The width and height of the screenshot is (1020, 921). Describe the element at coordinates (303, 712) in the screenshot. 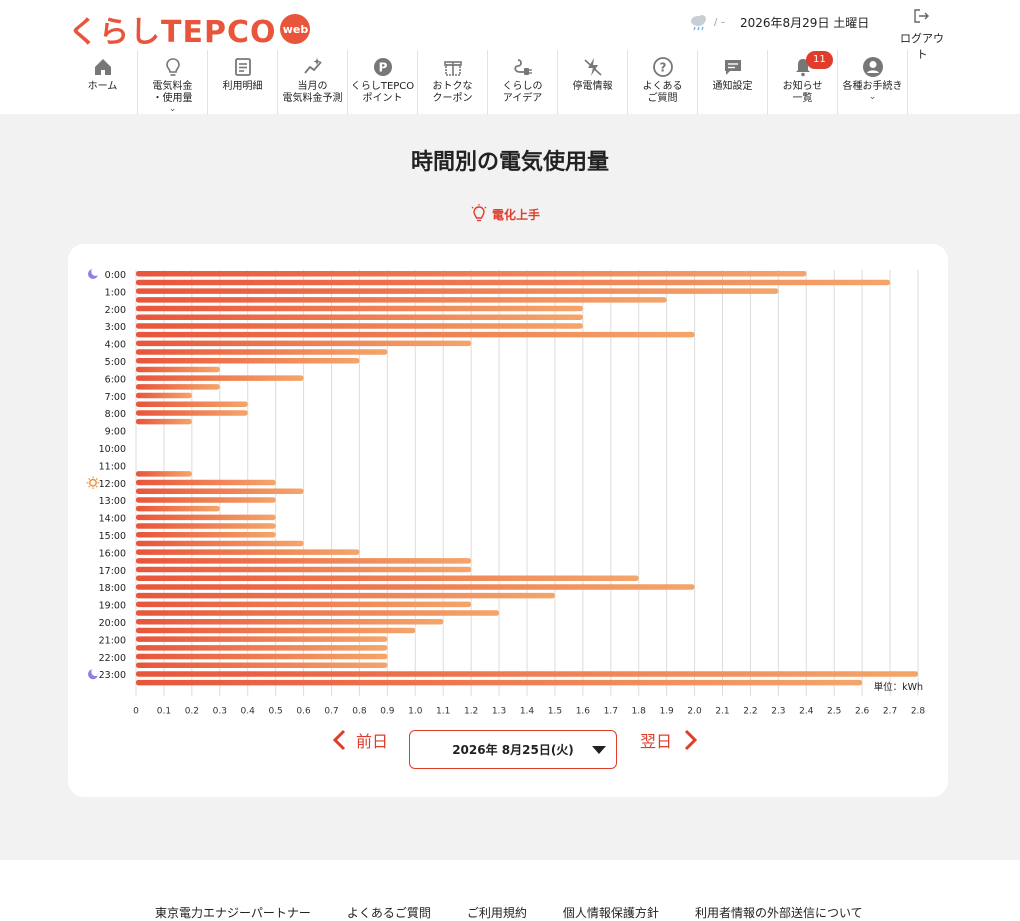

I see `x-tick-label: 0.6` at that location.